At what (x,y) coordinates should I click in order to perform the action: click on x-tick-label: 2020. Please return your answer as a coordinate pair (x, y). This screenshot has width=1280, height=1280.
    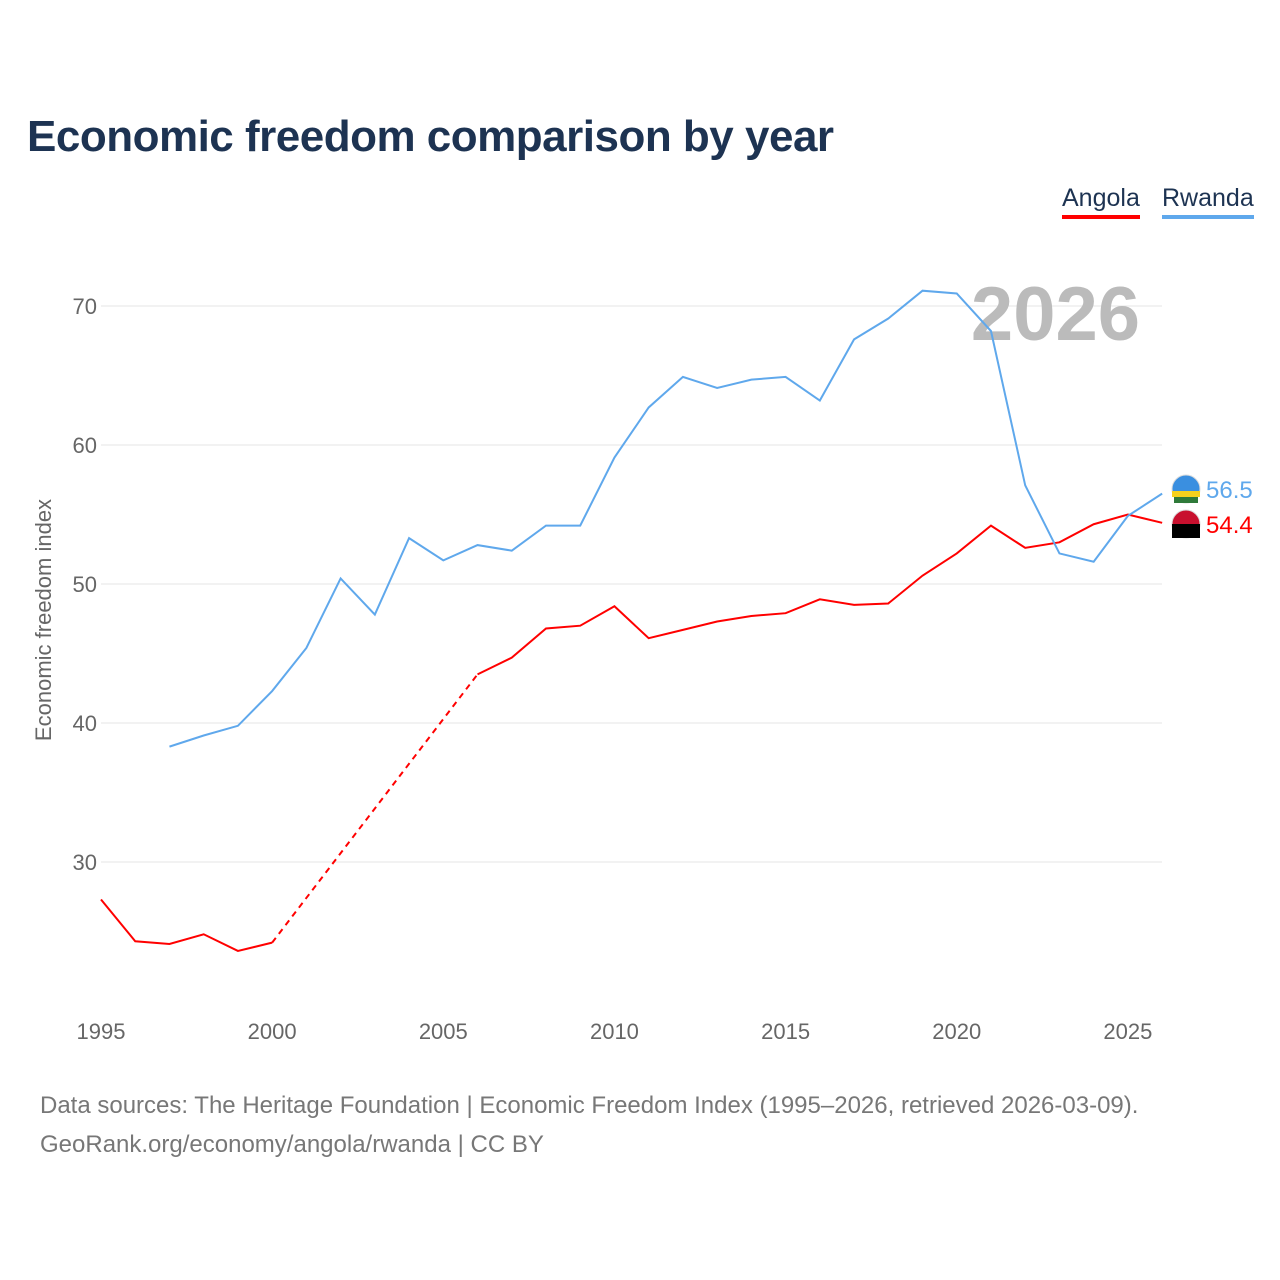
    Looking at the image, I should click on (956, 1031).